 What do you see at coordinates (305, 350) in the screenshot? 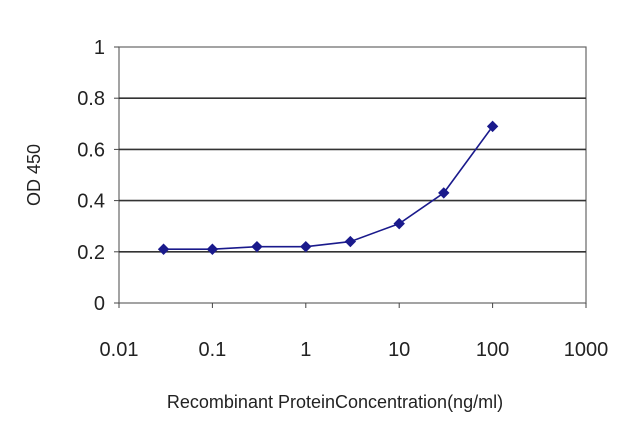
I see `x-tick-label-1: 1` at bounding box center [305, 350].